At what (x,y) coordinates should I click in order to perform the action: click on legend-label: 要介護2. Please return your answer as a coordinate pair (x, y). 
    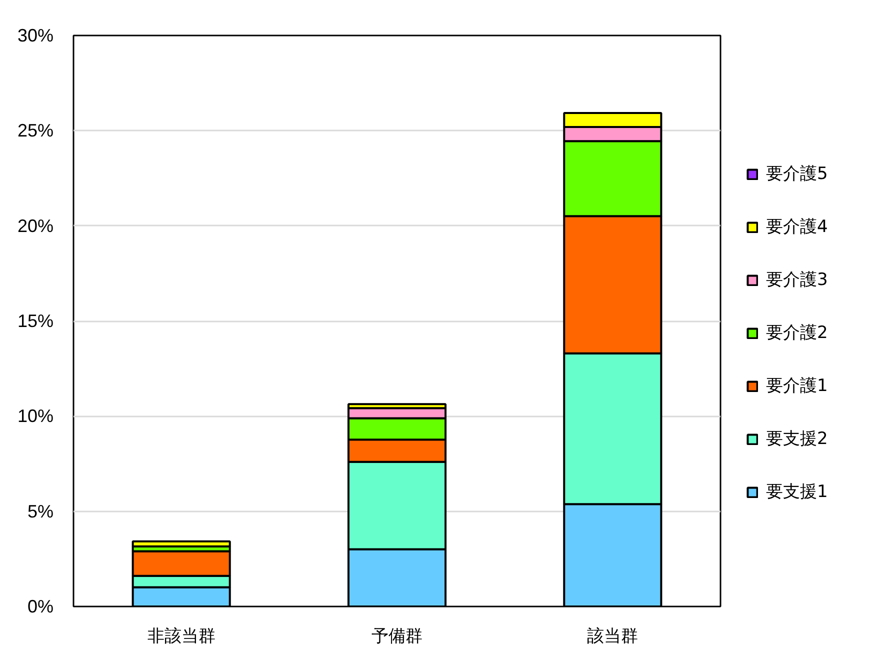
    Looking at the image, I should click on (797, 333).